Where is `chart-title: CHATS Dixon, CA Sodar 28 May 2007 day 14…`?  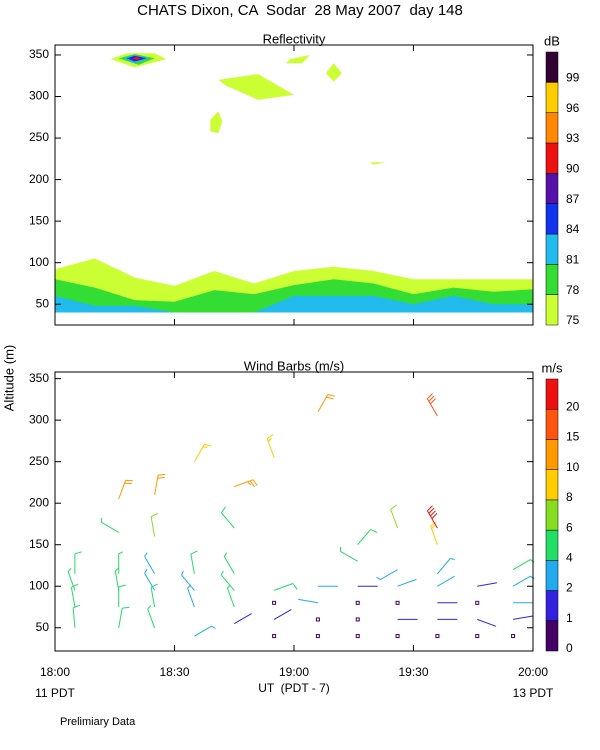
chart-title: CHATS Dixon, CA Sodar 28 May 2007 day 14… is located at coordinates (300, 10).